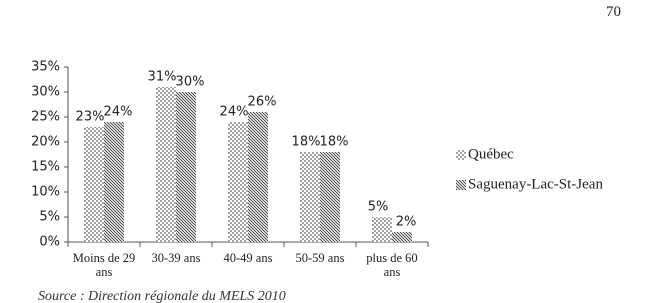  What do you see at coordinates (49, 242) in the screenshot?
I see `y-tick-label: 0%` at bounding box center [49, 242].